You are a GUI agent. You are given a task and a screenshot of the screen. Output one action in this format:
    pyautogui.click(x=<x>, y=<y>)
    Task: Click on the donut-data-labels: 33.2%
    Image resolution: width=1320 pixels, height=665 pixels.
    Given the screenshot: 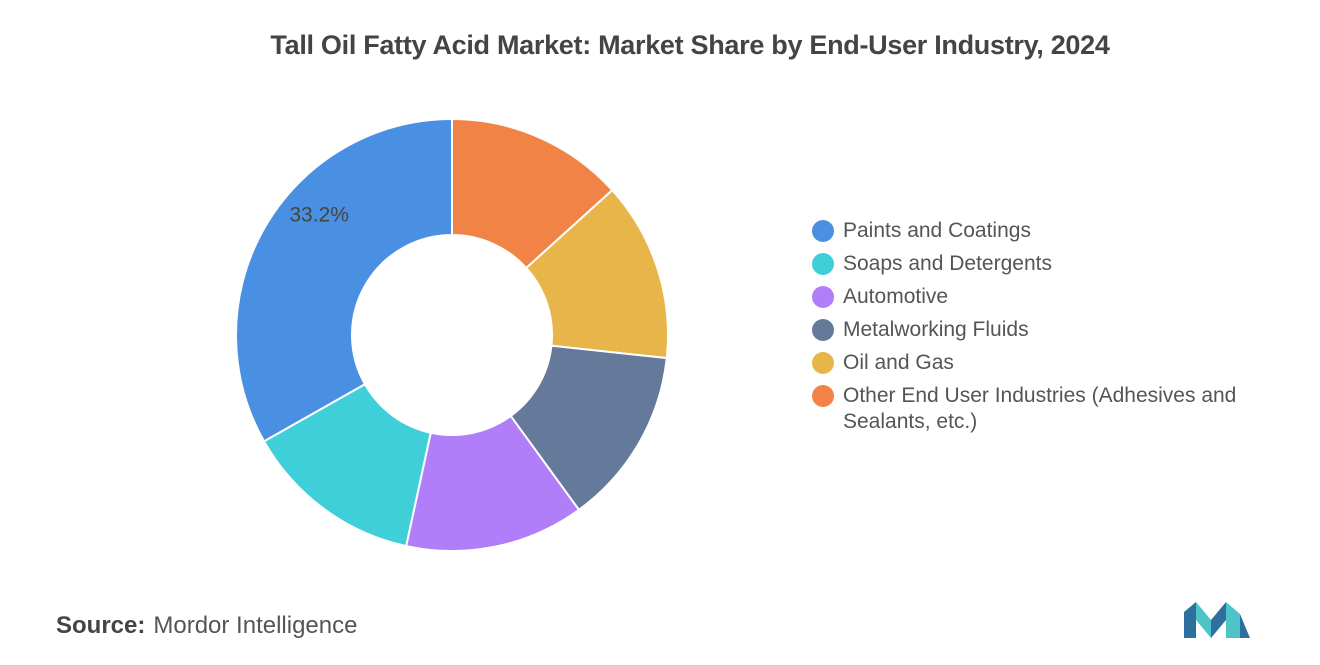 What is the action you would take?
    pyautogui.click(x=319, y=215)
    